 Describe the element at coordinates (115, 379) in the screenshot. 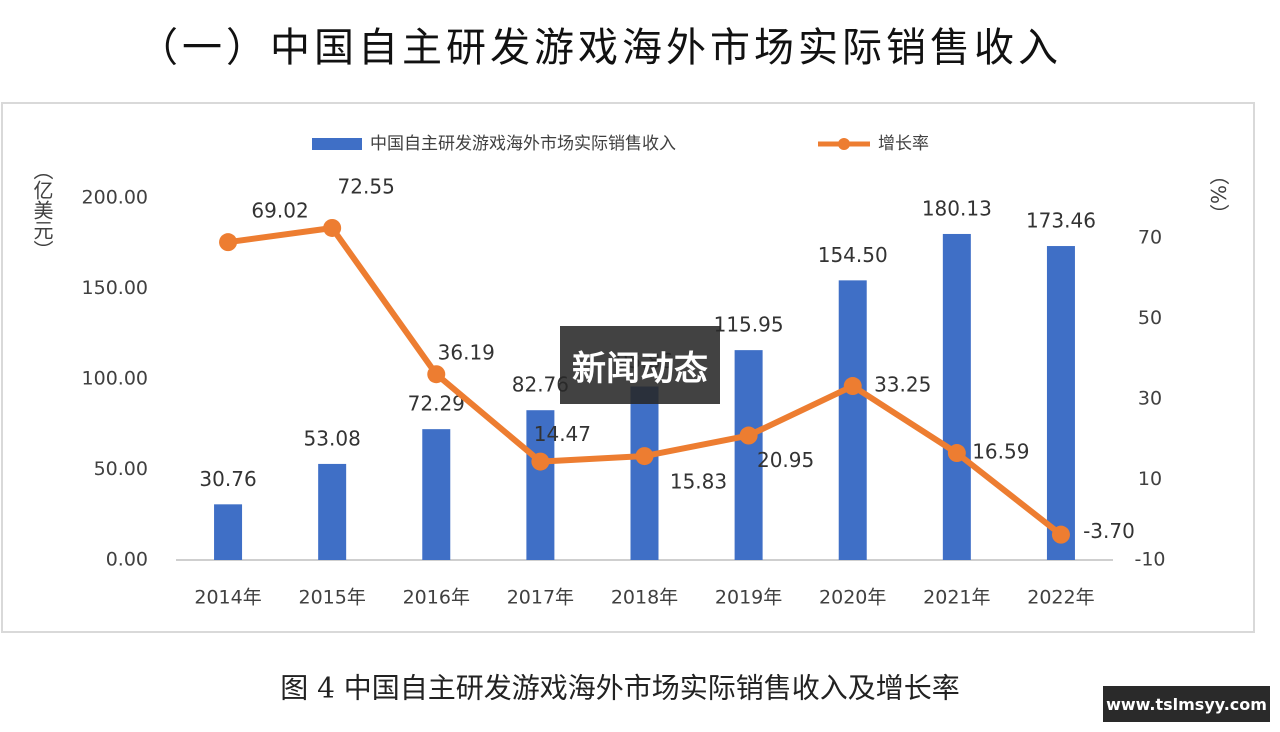

I see `y-tick-label: 100.00` at that location.